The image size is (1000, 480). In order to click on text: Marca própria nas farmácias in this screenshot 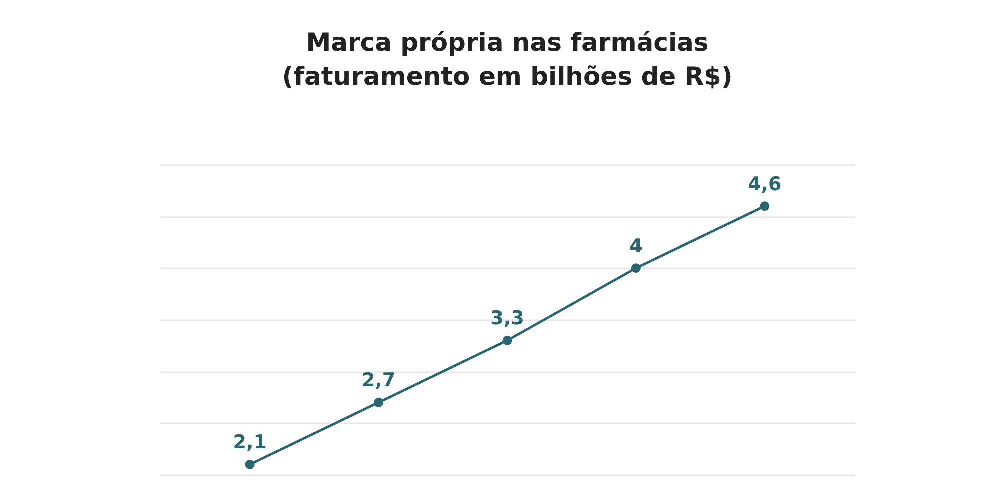, I will do `click(507, 42)`.